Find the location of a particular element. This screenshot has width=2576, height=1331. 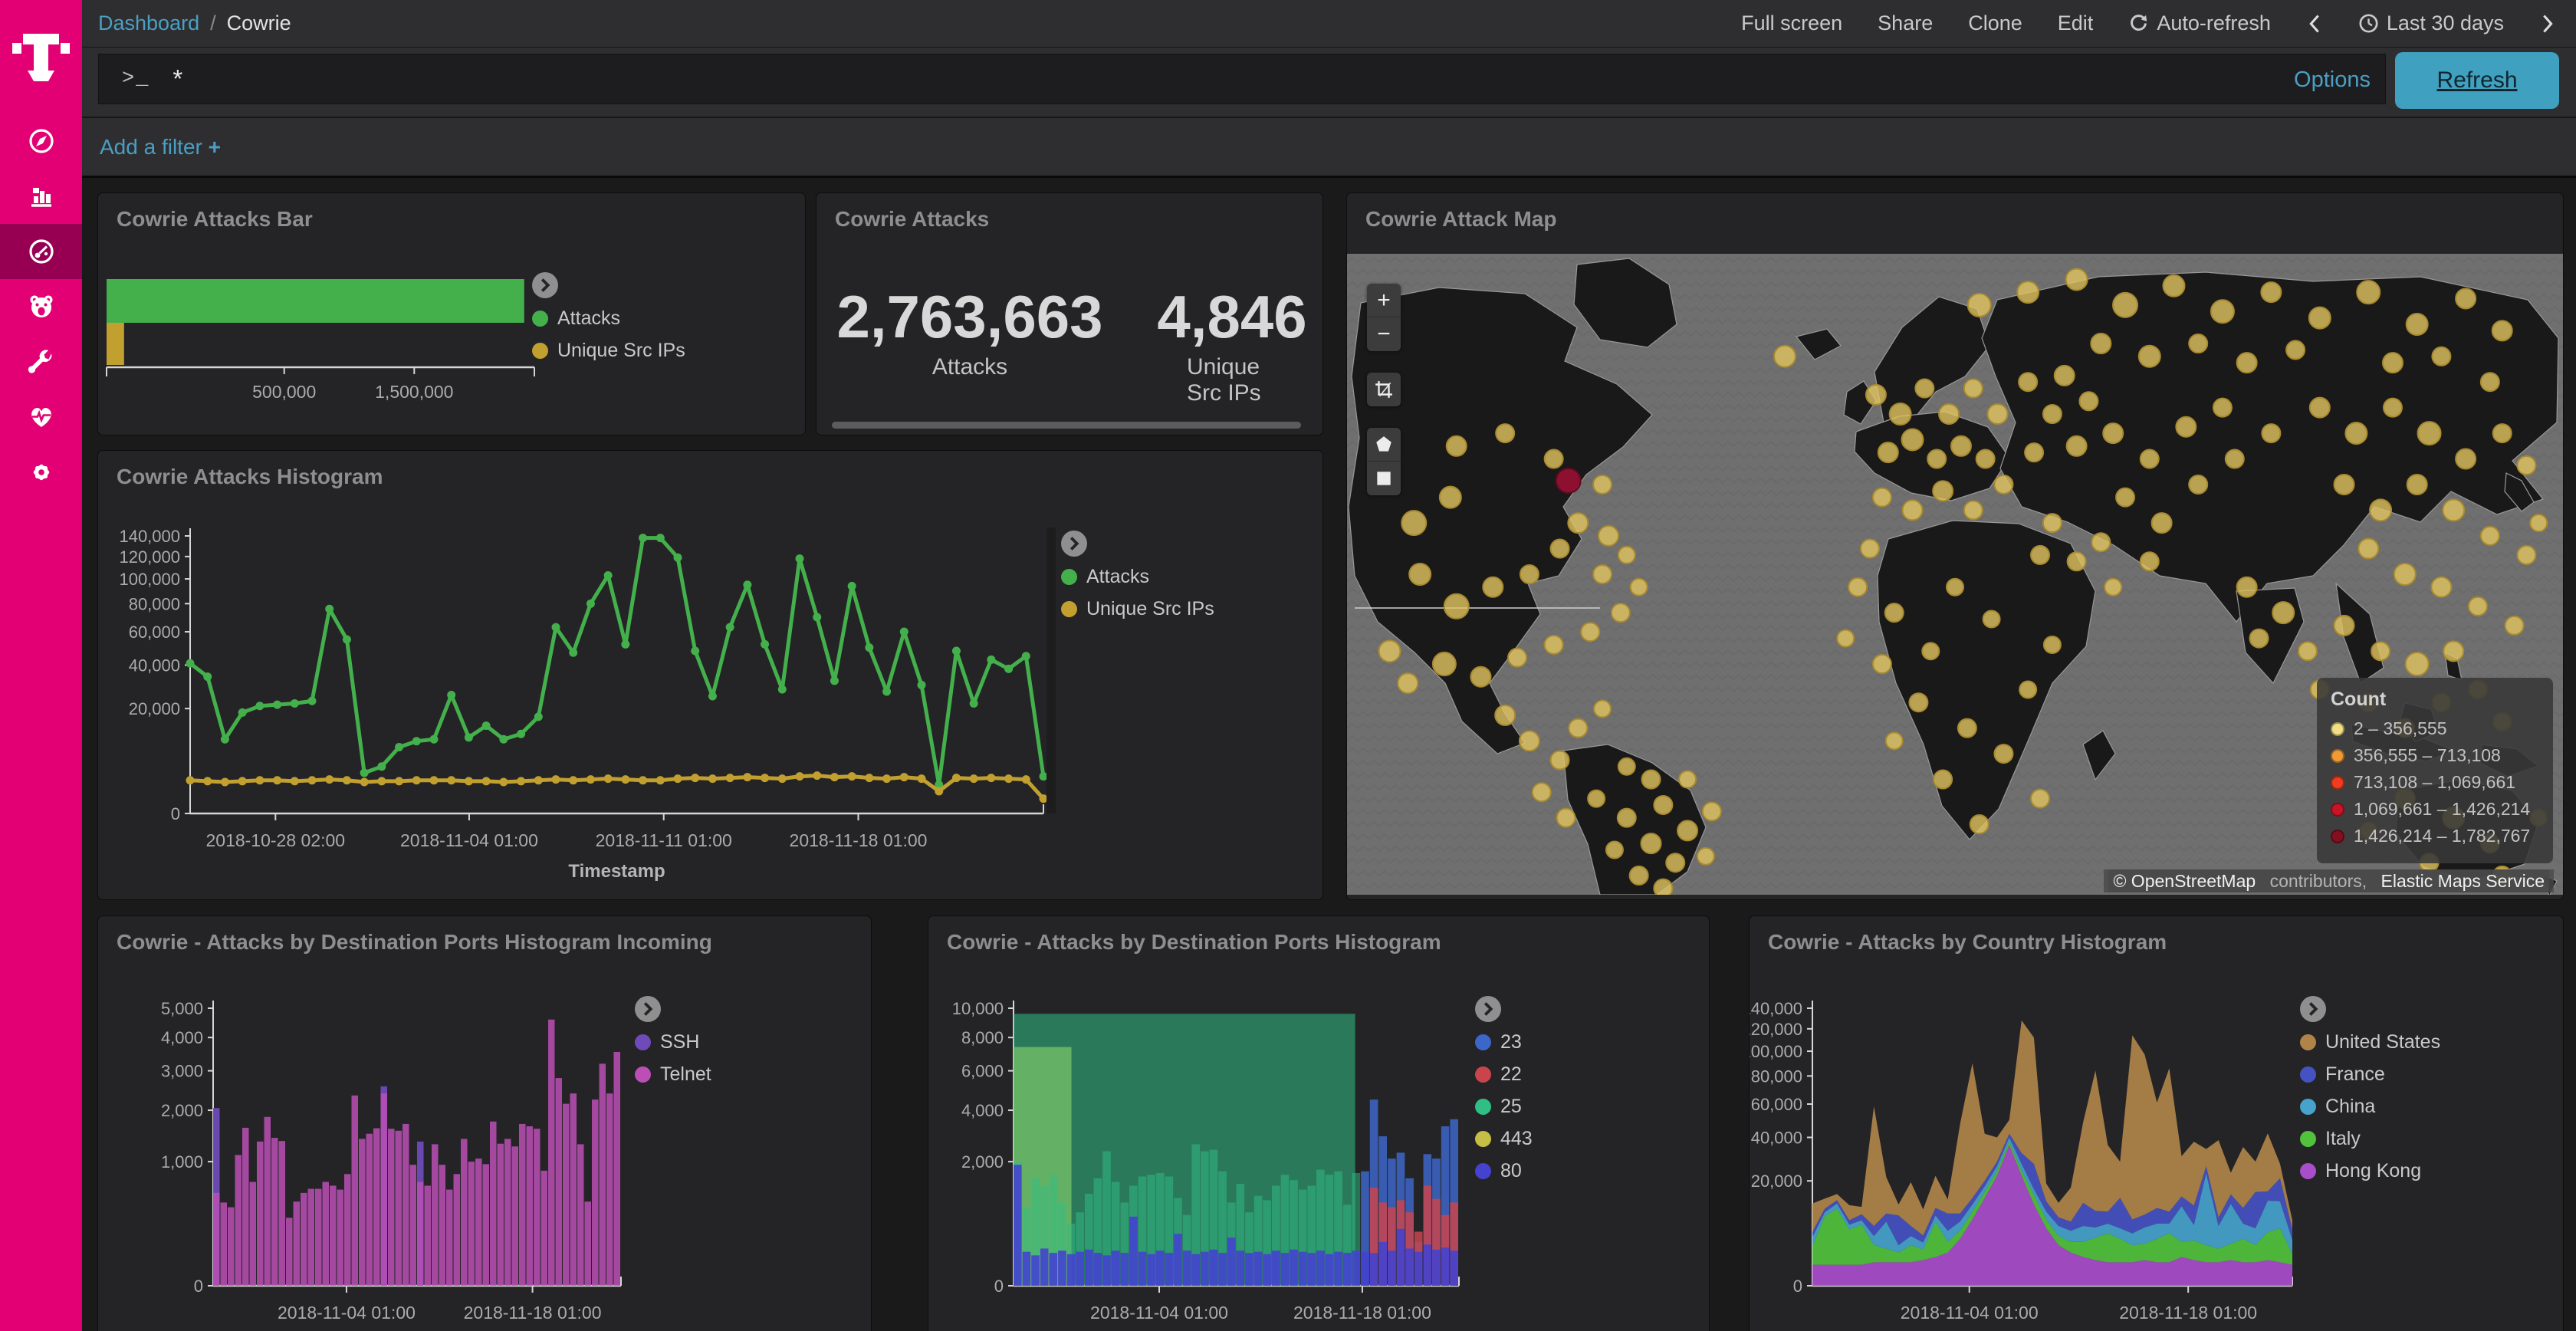

svg-text: 1,000 is located at coordinates (182, 1162).